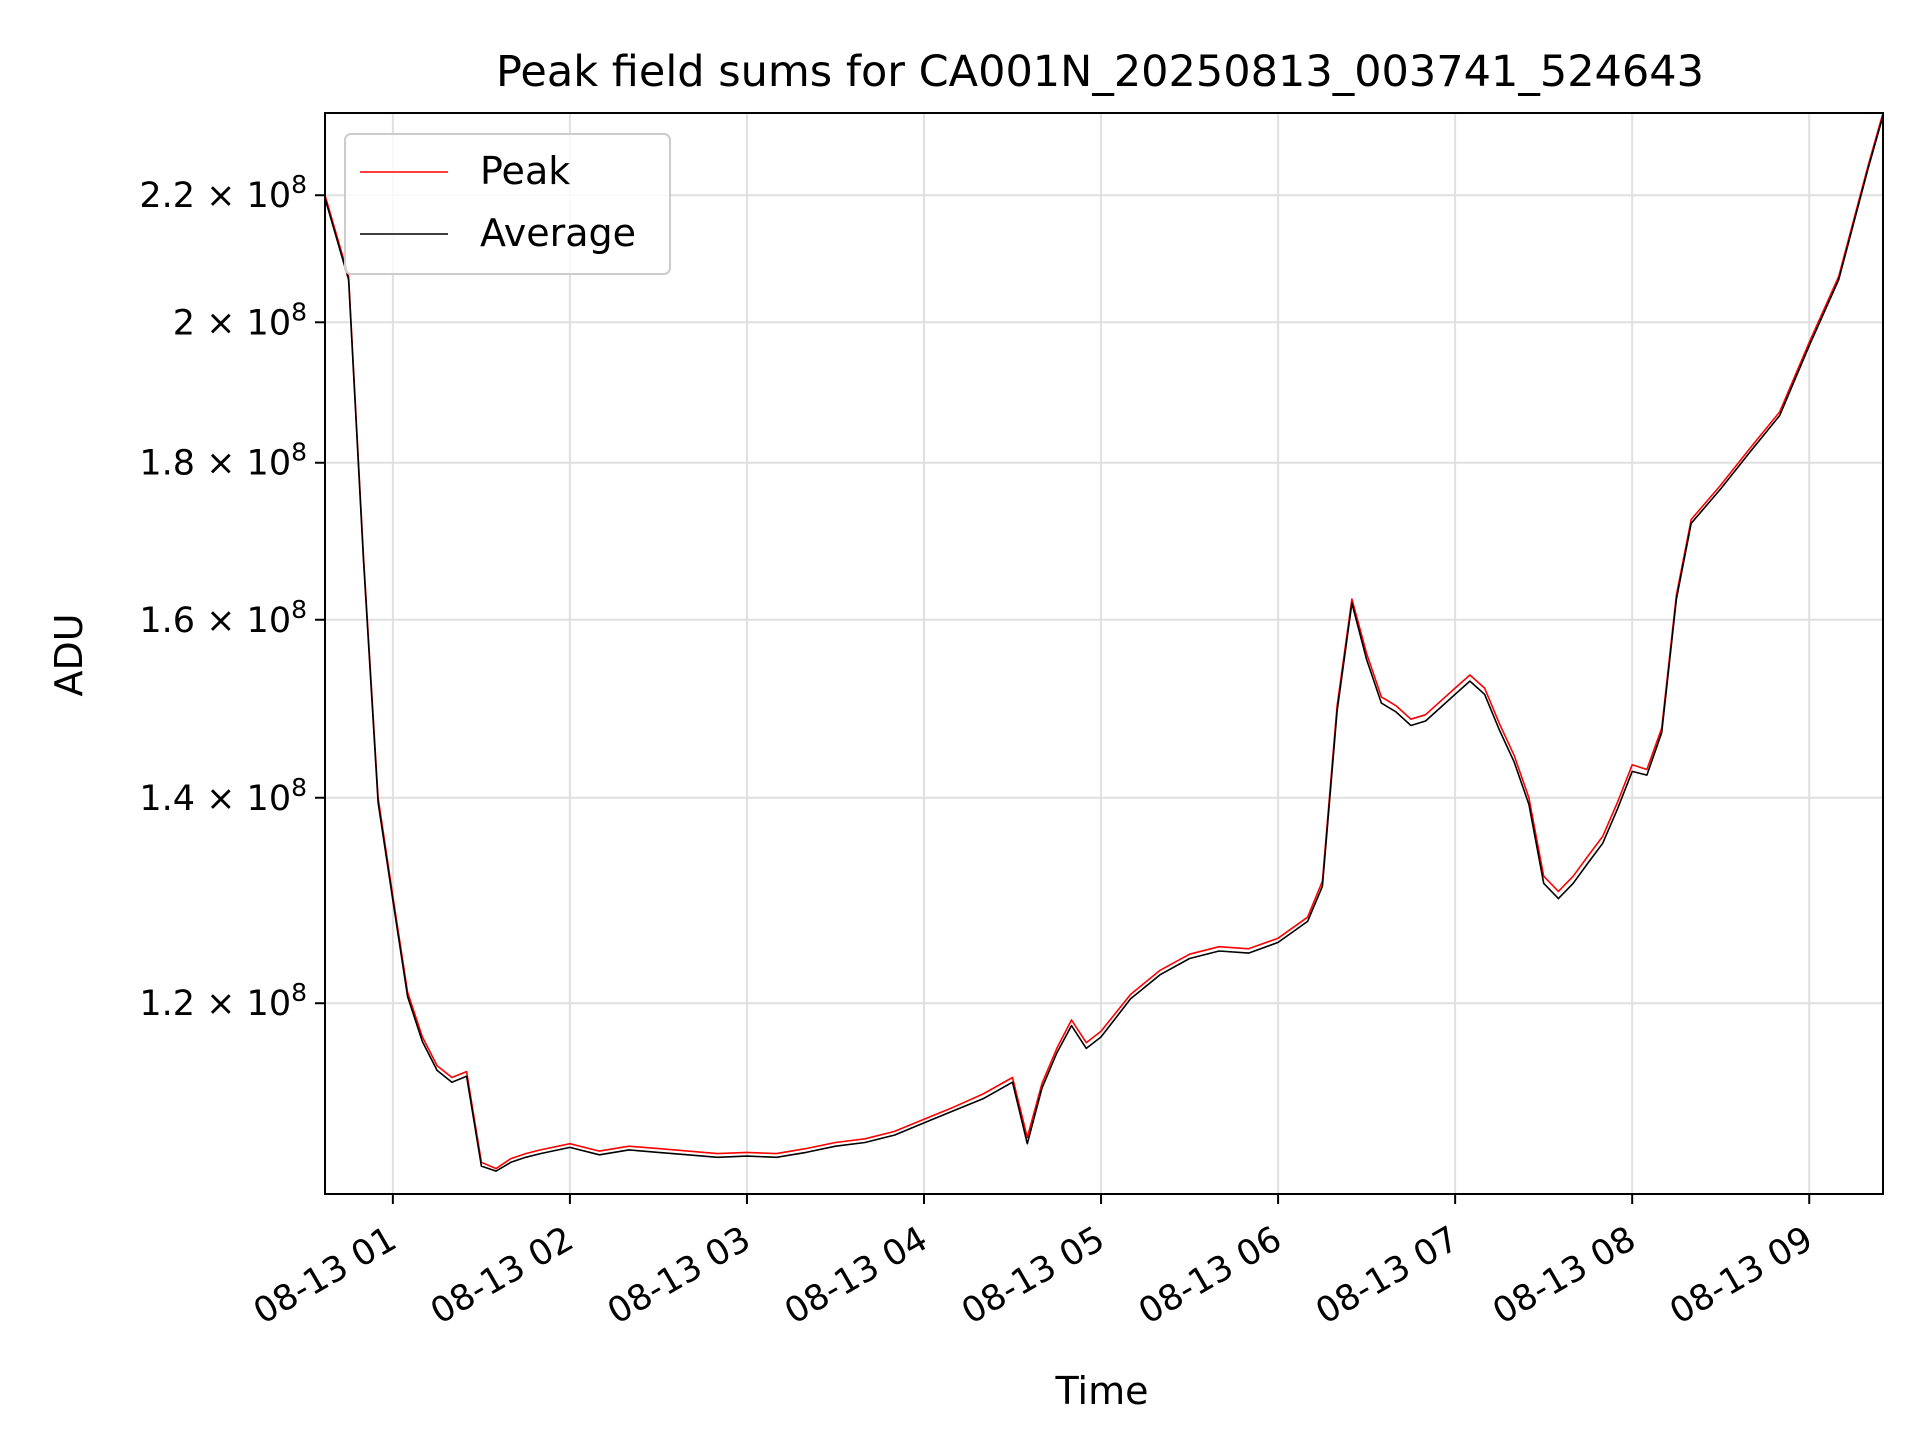 The width and height of the screenshot is (1920, 1440). Describe the element at coordinates (223, 618) in the screenshot. I see `y-tick-label: 1.6 × 108` at that location.